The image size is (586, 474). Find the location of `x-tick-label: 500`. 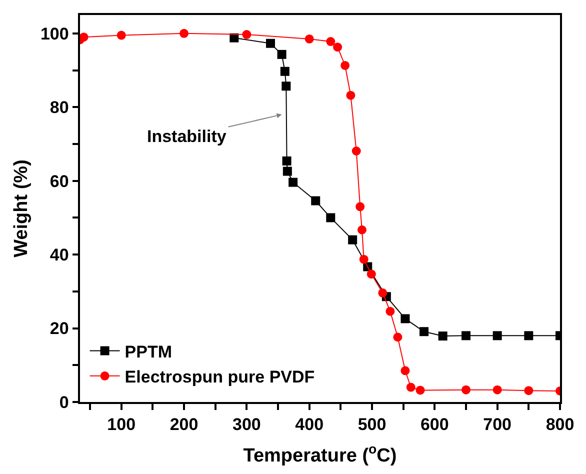

x-tick-label: 500 is located at coordinates (372, 424).